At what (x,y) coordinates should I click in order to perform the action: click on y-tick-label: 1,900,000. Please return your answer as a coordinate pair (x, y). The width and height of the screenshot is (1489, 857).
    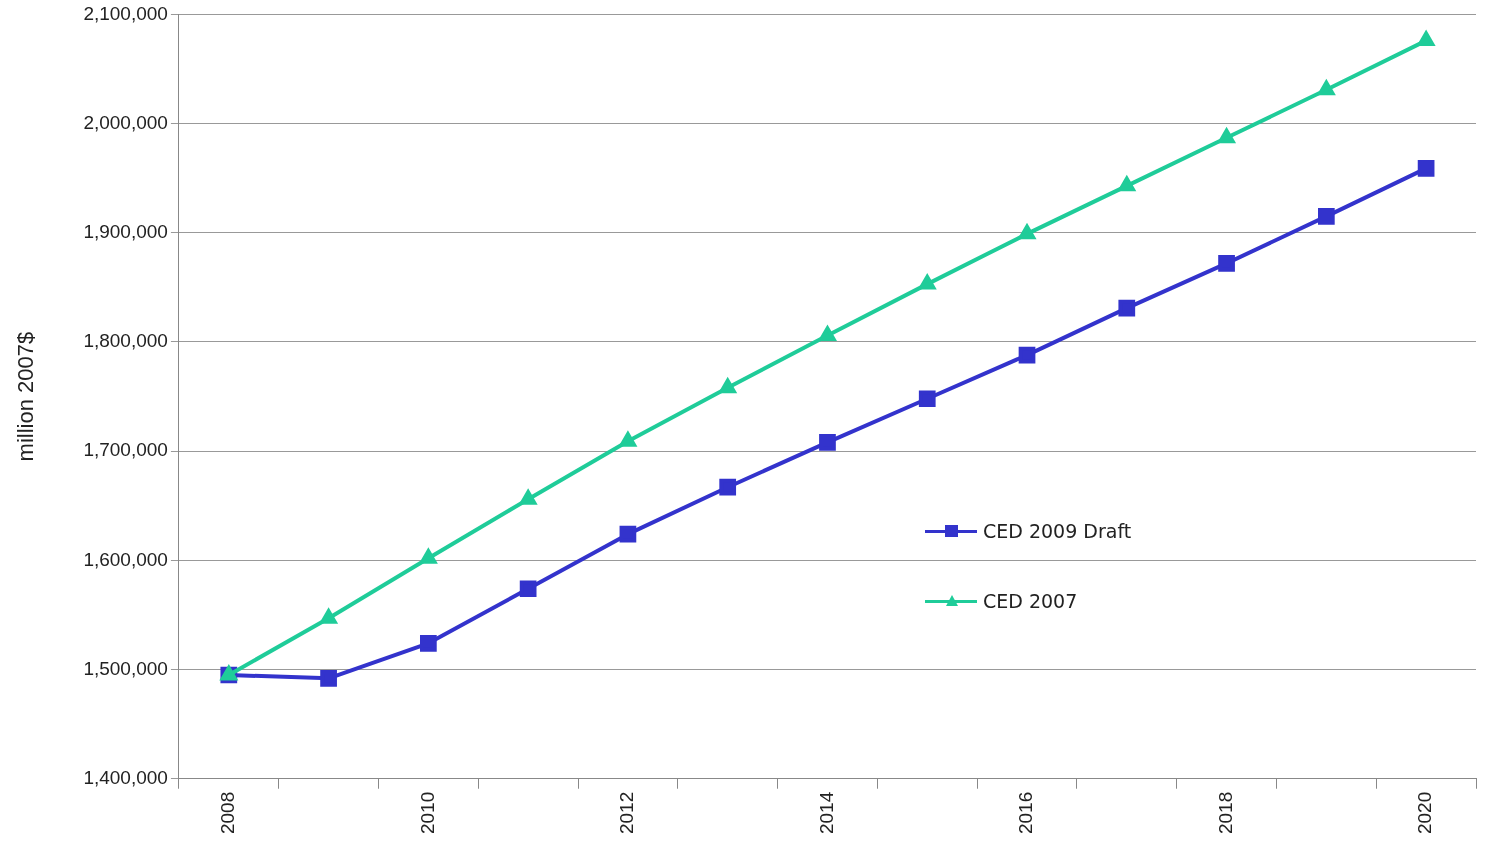
    Looking at the image, I should click on (125, 232).